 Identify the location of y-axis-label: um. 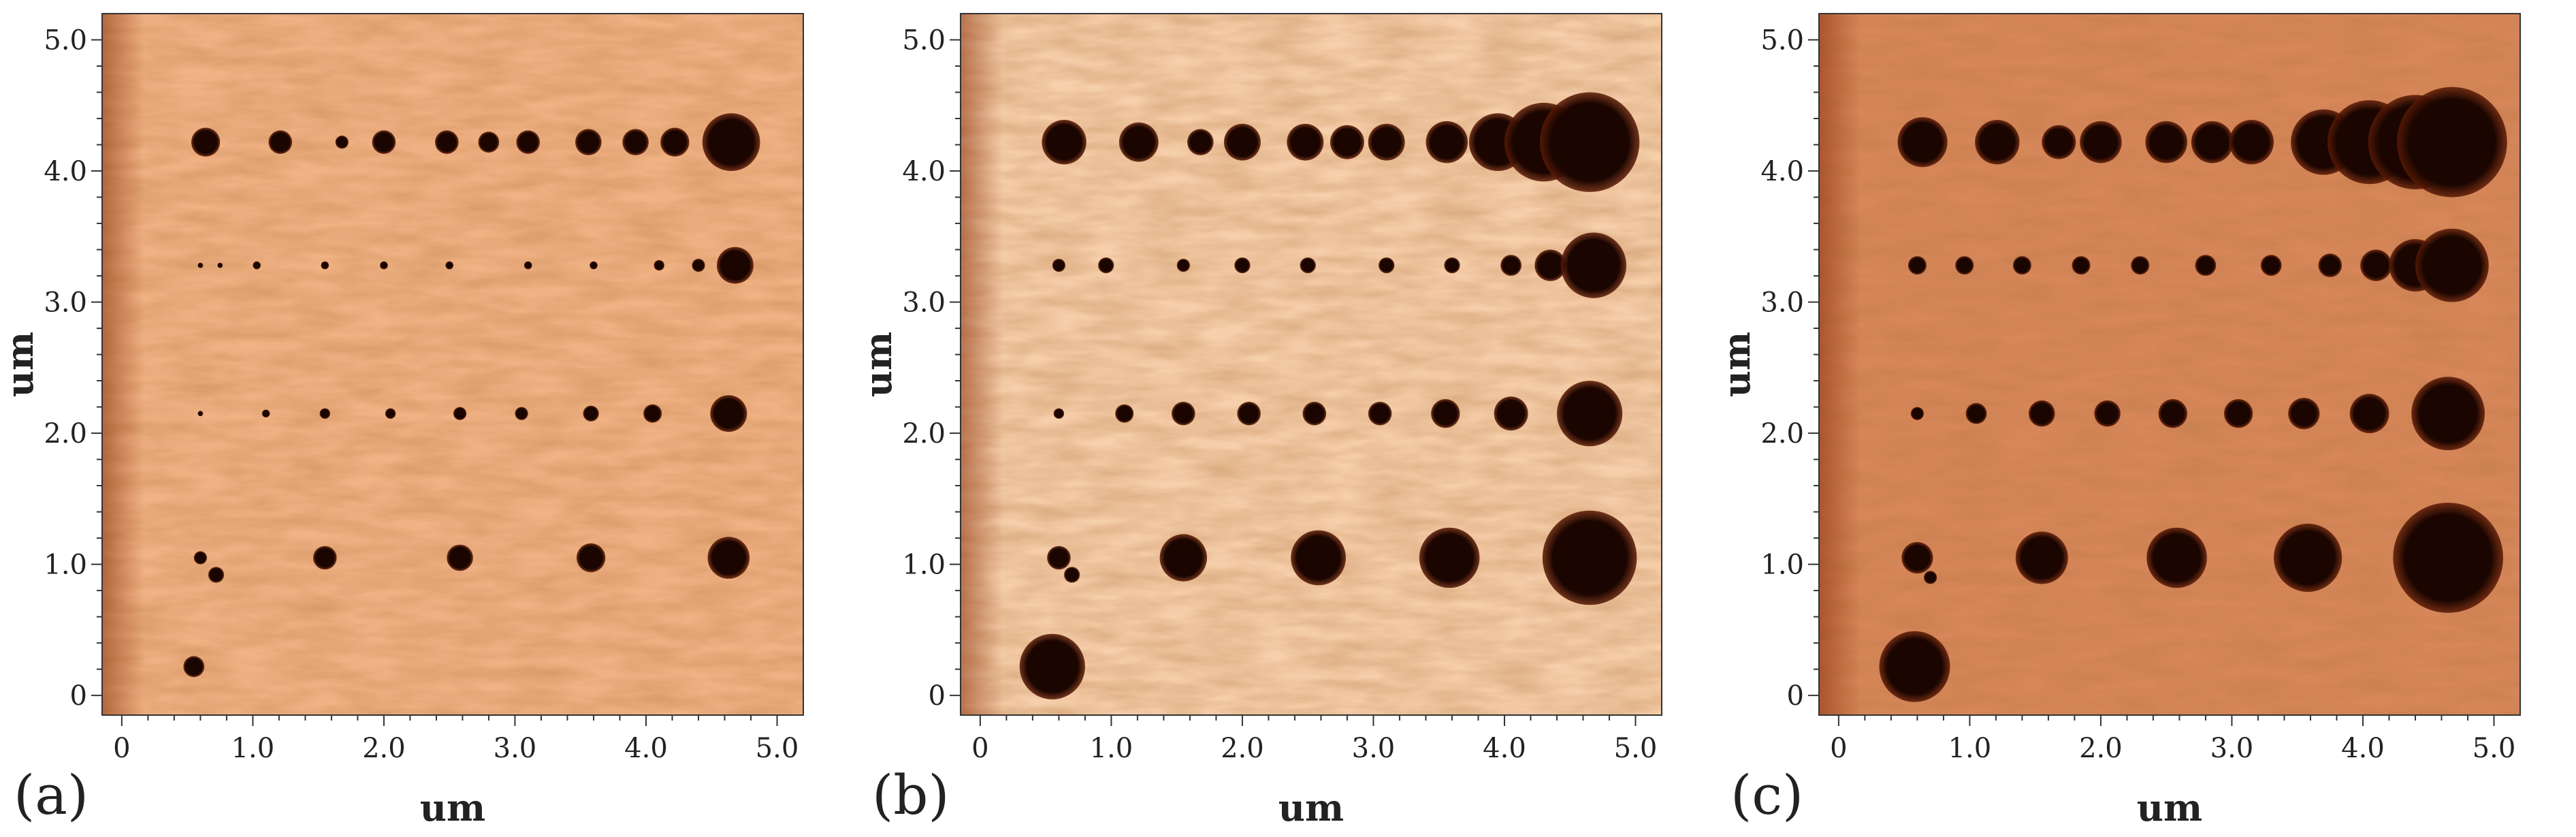
(21, 364).